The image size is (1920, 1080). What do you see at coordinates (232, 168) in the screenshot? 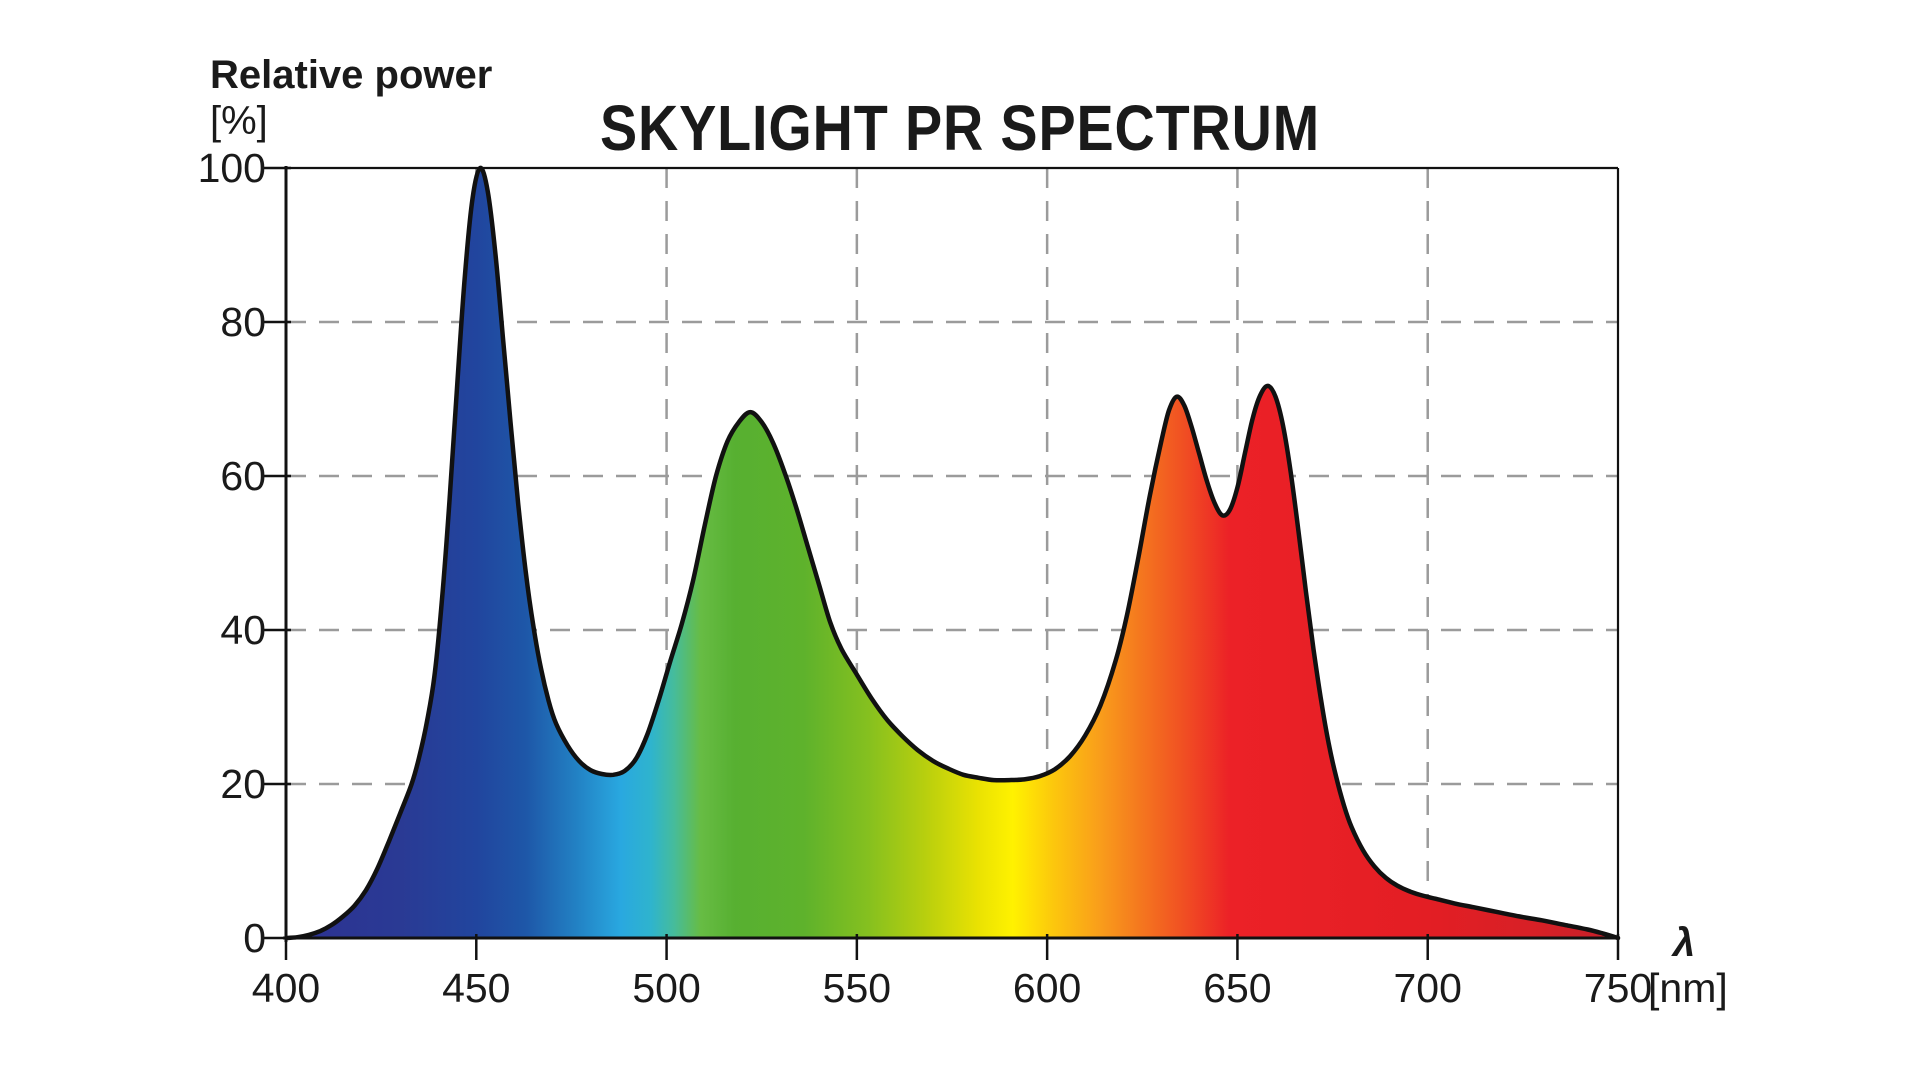
I see `y-tick-label: 100` at bounding box center [232, 168].